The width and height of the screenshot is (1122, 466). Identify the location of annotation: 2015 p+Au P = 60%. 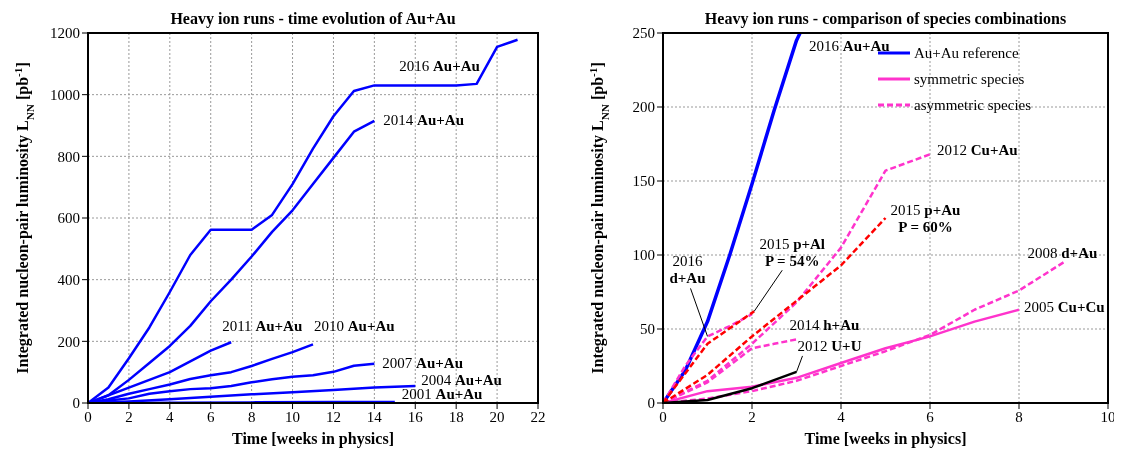
(925, 218).